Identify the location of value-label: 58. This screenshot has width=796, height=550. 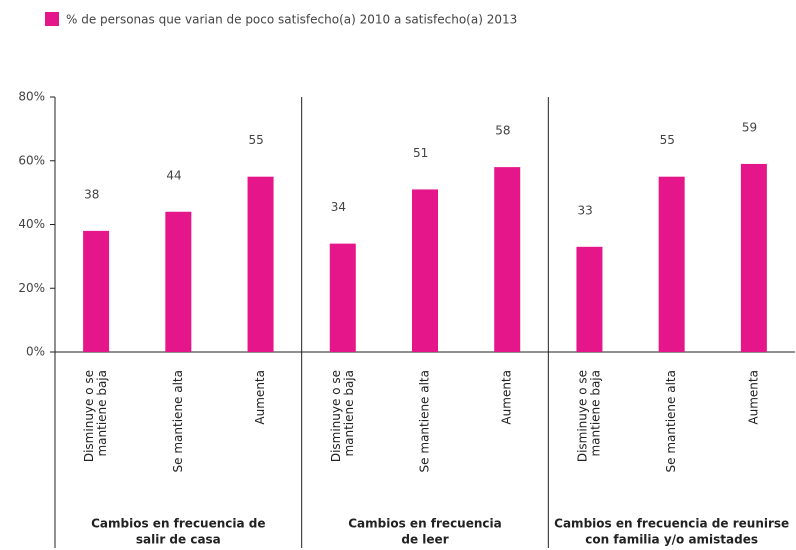
(502, 131).